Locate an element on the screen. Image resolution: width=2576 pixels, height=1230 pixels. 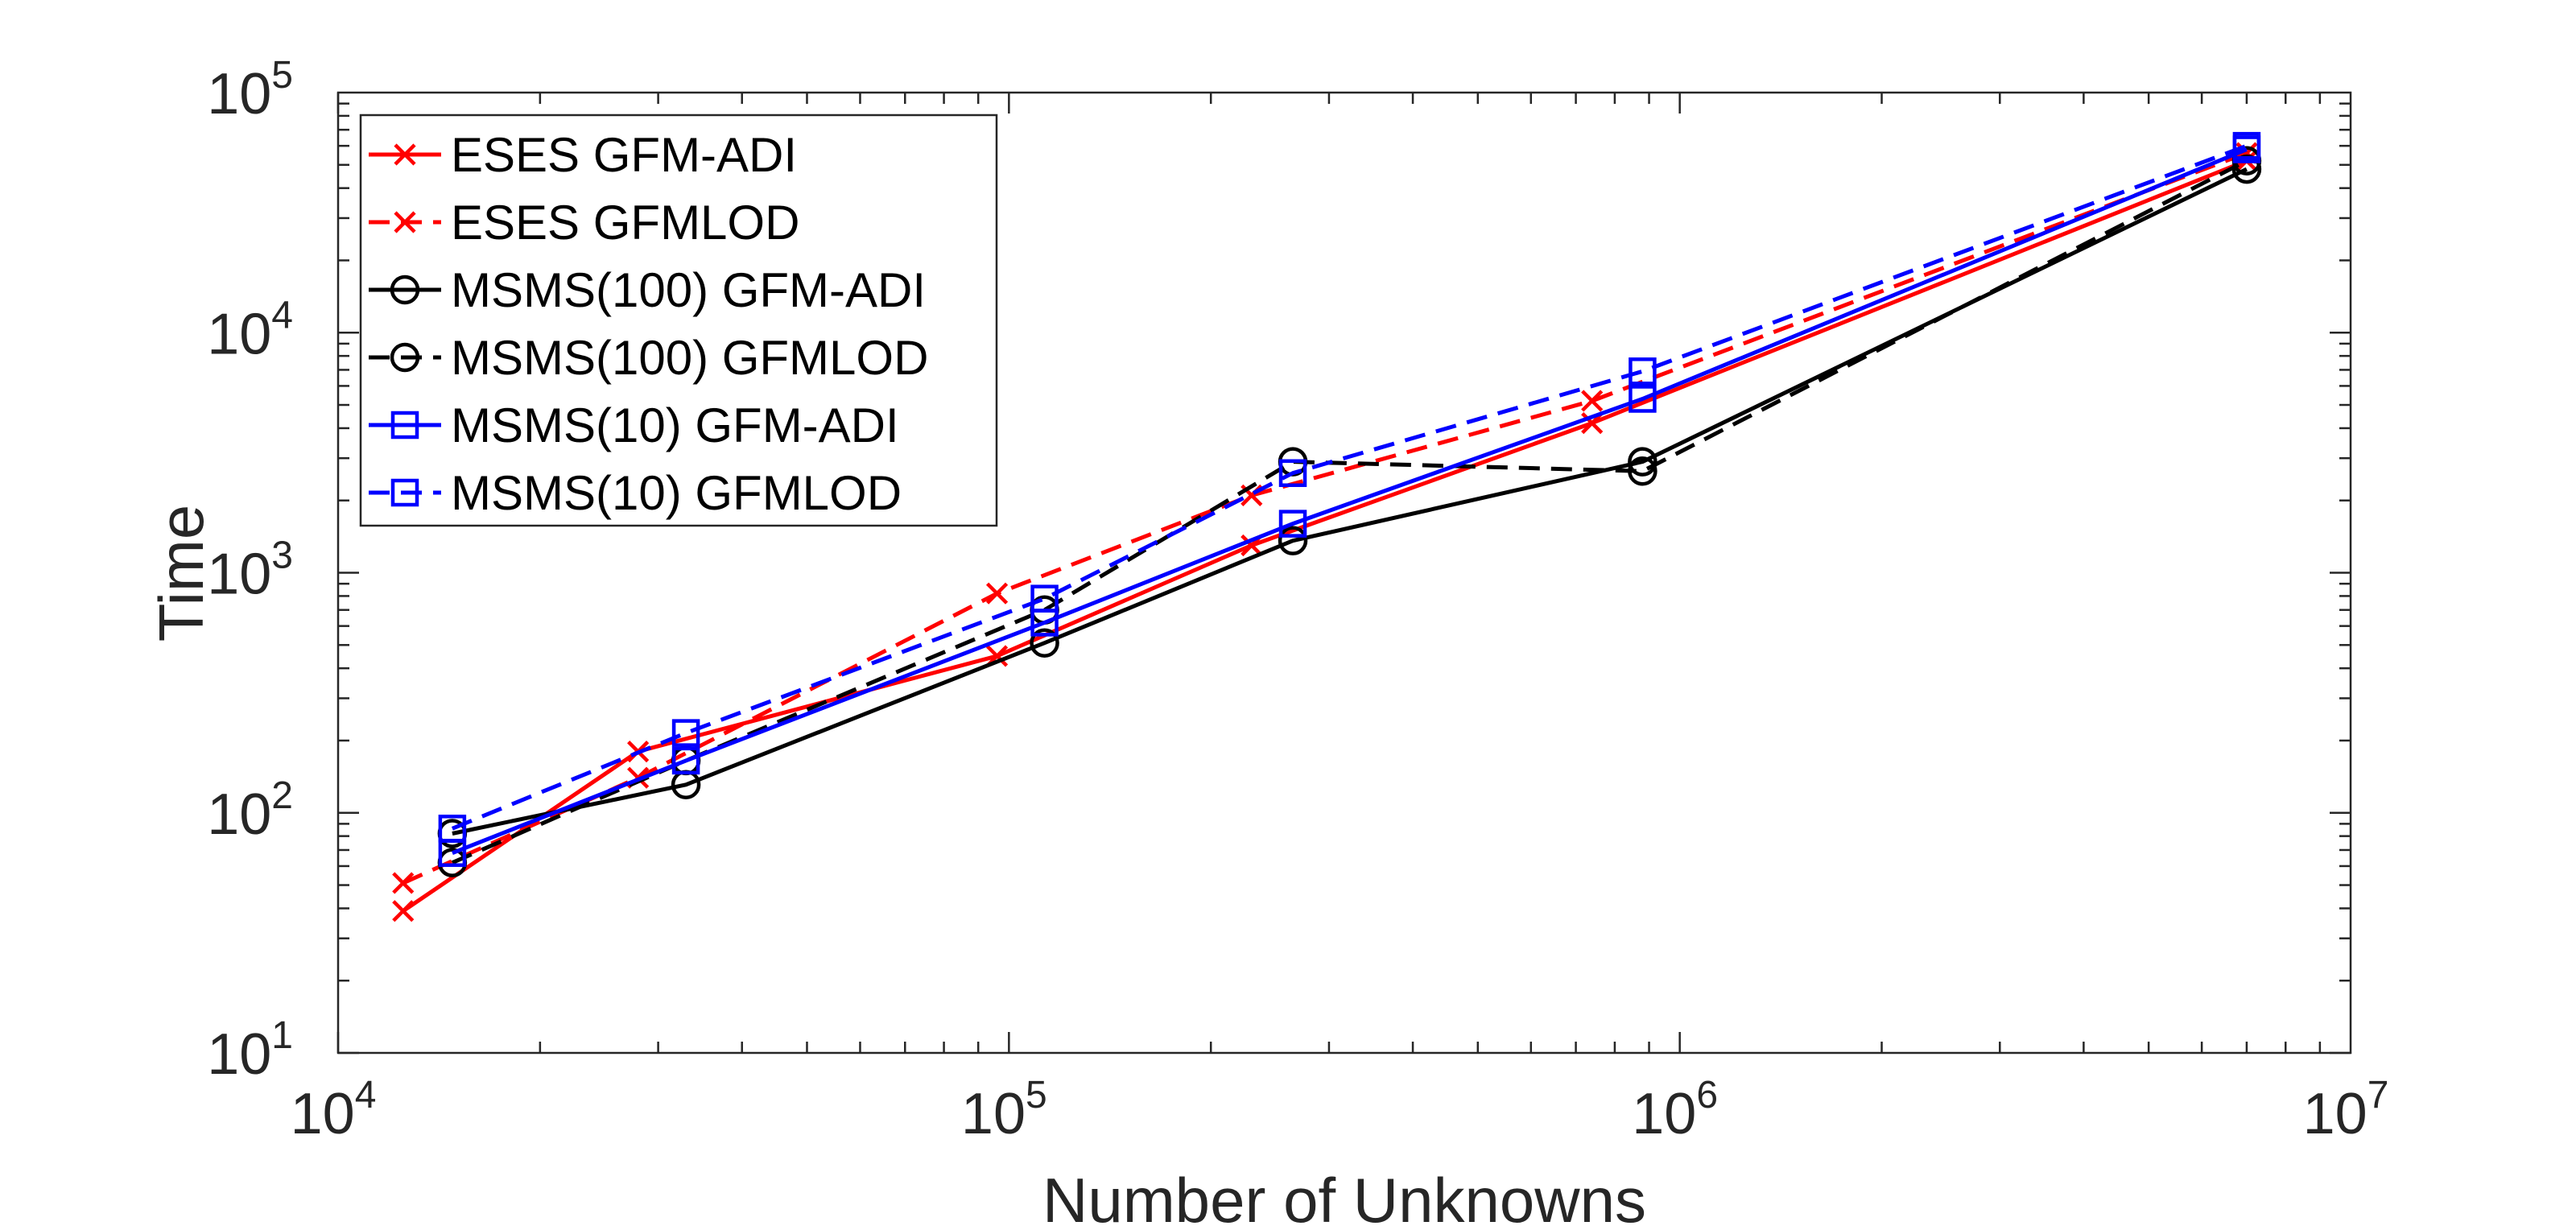
legend-label-2: ESES GFMLOD is located at coordinates (625, 223).